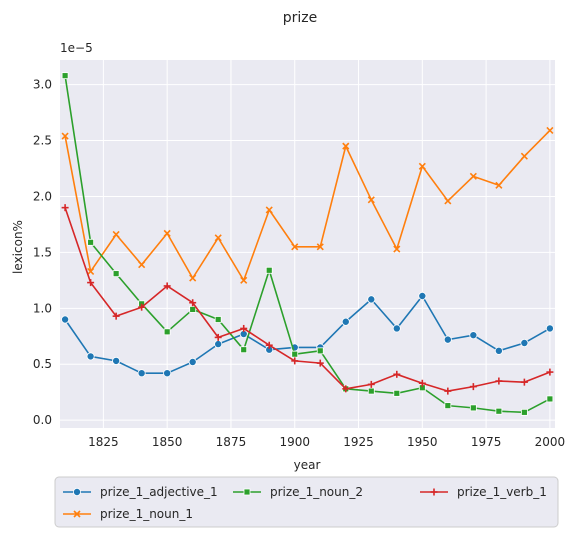  I want to click on legend-item: prize_1_noun_1, so click(128, 514).